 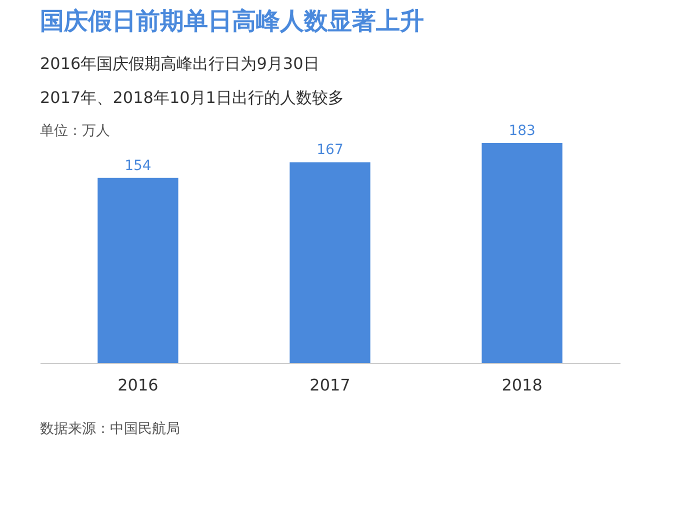 I want to click on data-label: 183, so click(x=522, y=131).